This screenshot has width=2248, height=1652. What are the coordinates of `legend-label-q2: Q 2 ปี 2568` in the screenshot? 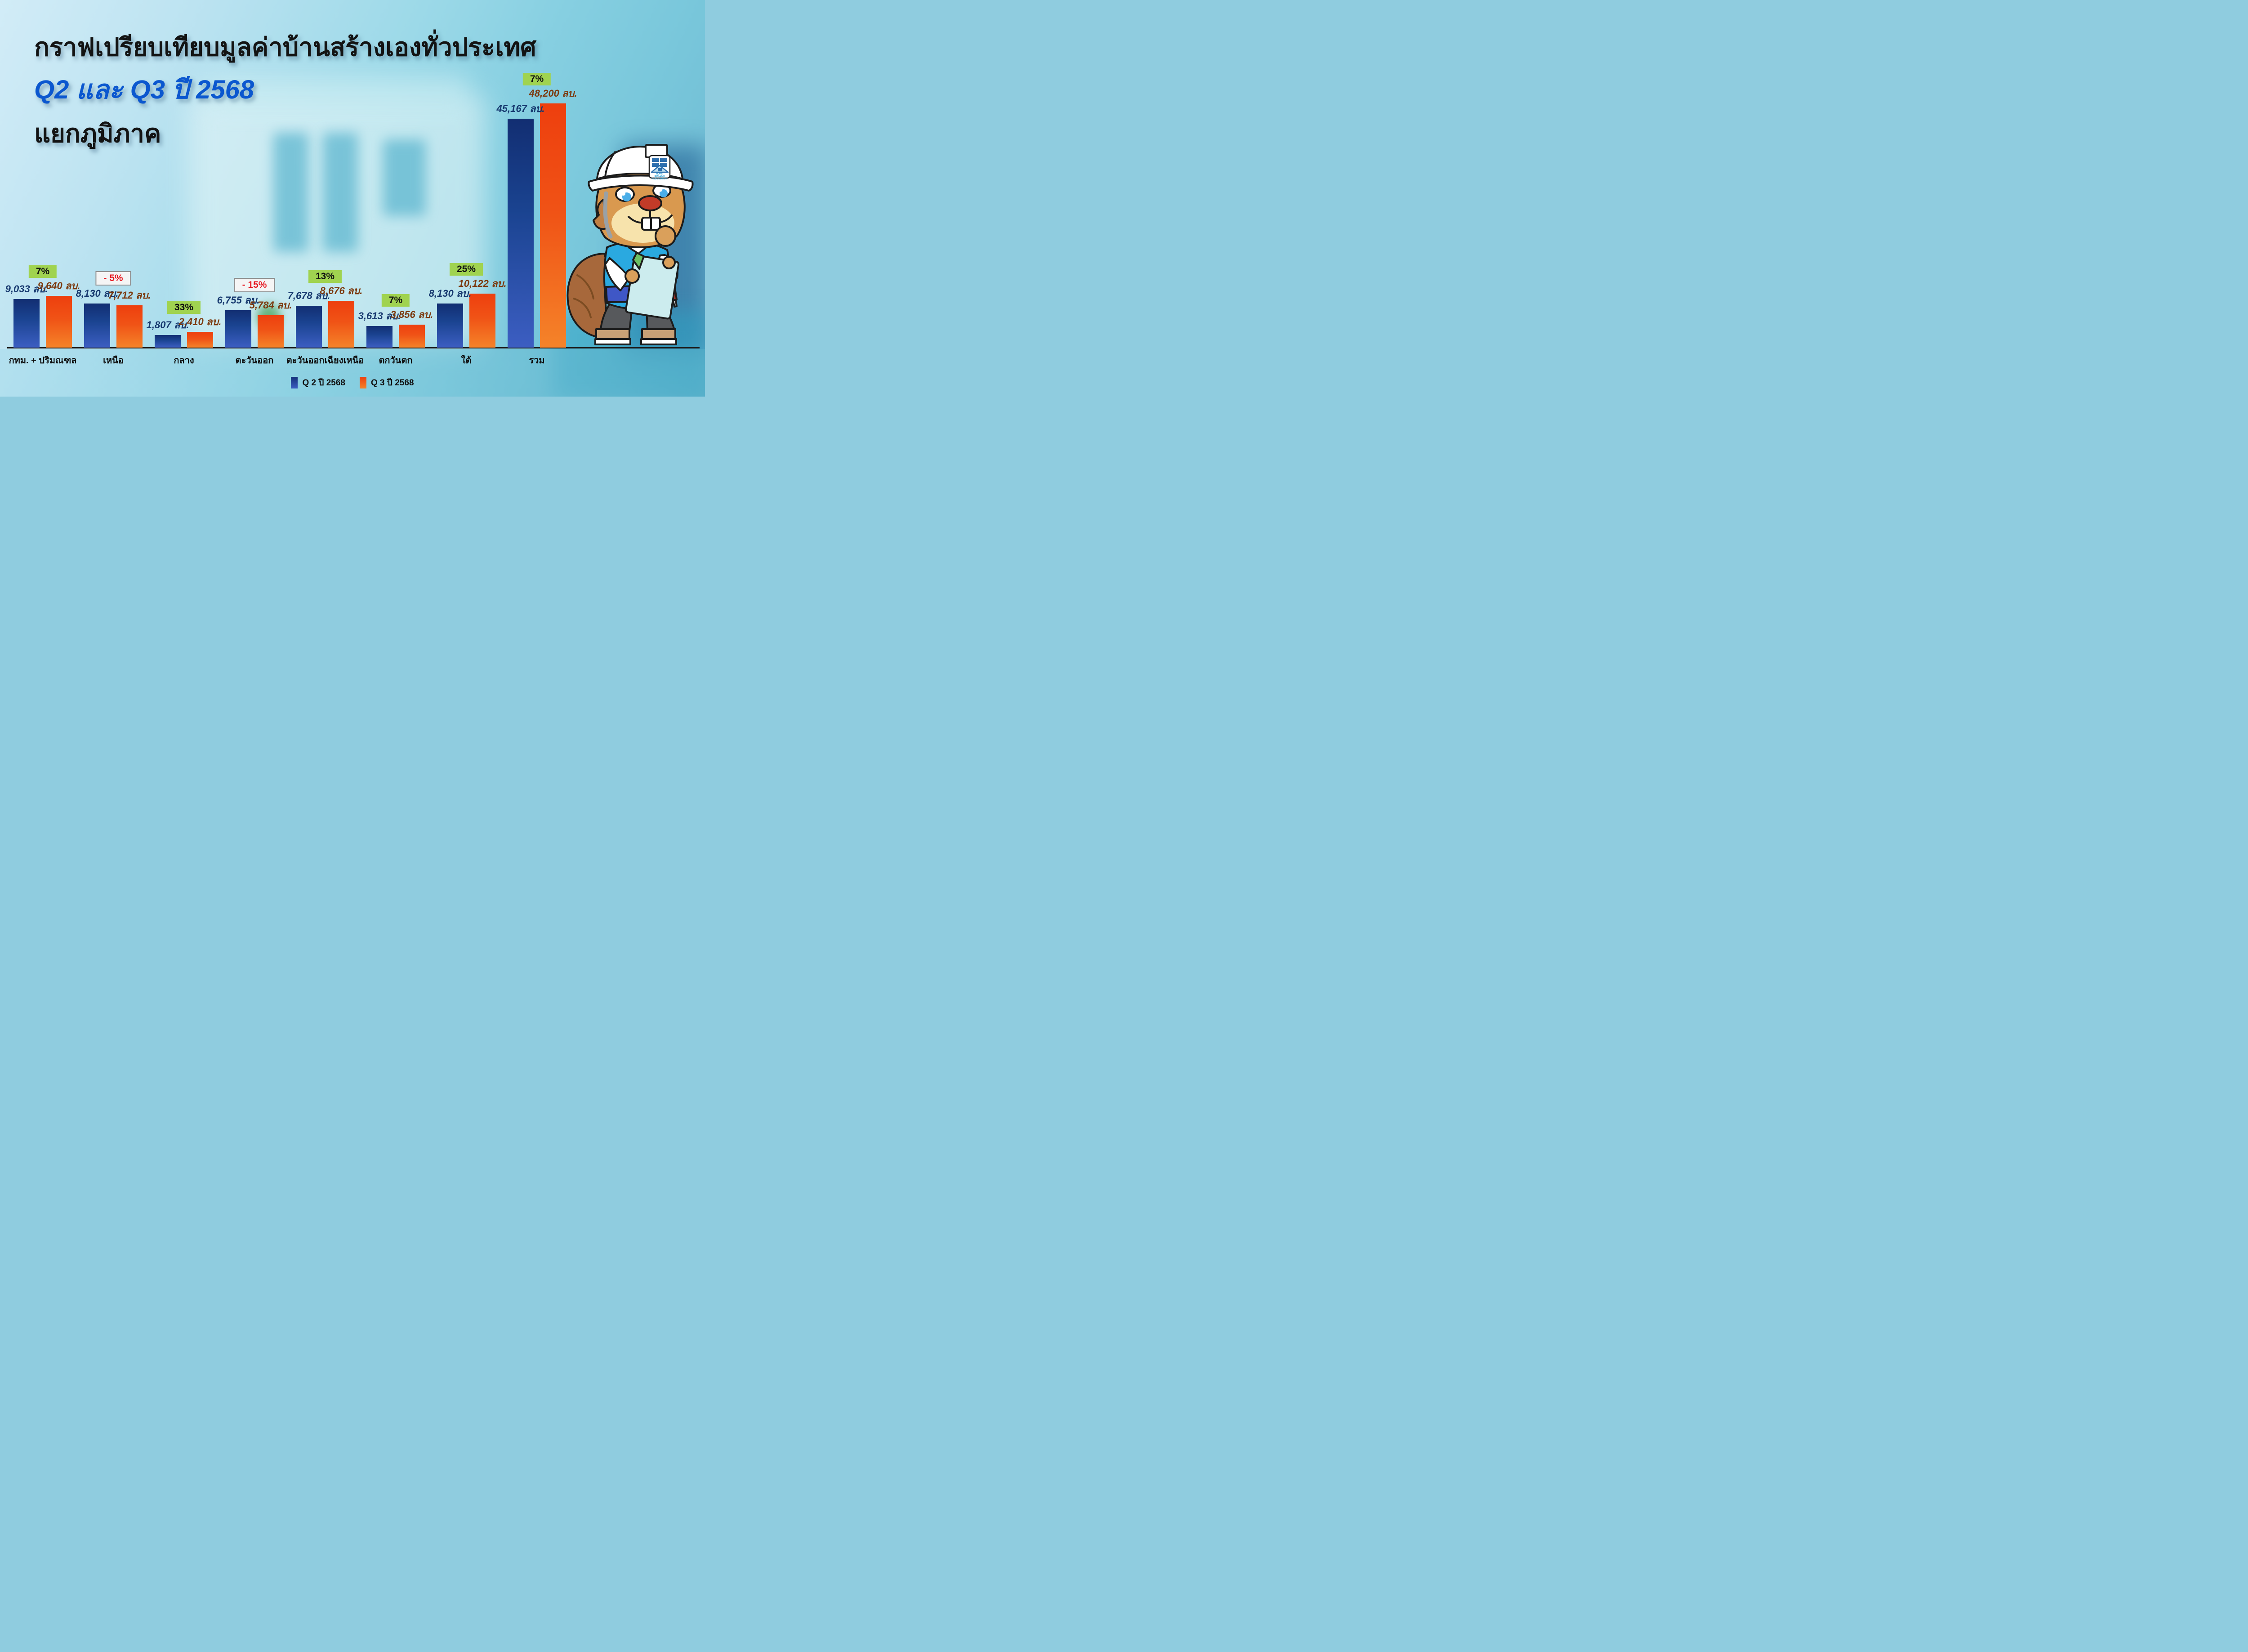 It's located at (323, 383).